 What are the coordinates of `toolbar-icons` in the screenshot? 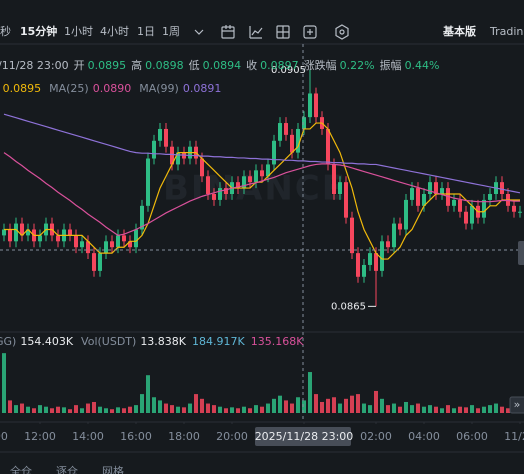 It's located at (271, 32).